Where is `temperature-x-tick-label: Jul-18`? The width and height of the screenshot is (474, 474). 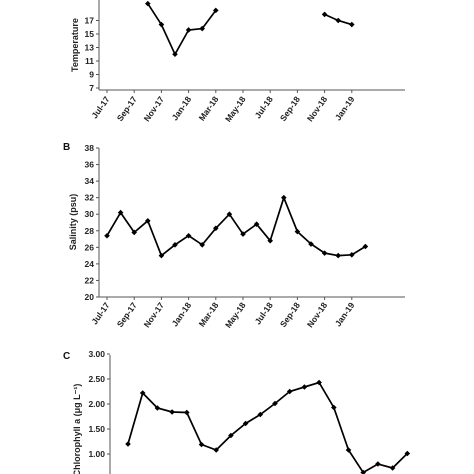 temperature-x-tick-label: Jul-18 is located at coordinates (264, 107).